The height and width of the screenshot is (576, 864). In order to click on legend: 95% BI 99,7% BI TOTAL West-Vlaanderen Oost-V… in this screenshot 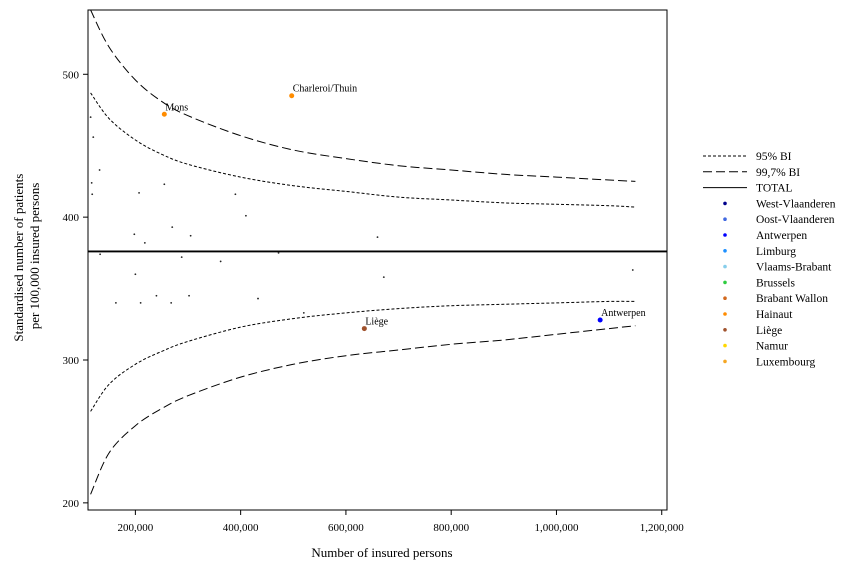, I will do `click(769, 259)`.